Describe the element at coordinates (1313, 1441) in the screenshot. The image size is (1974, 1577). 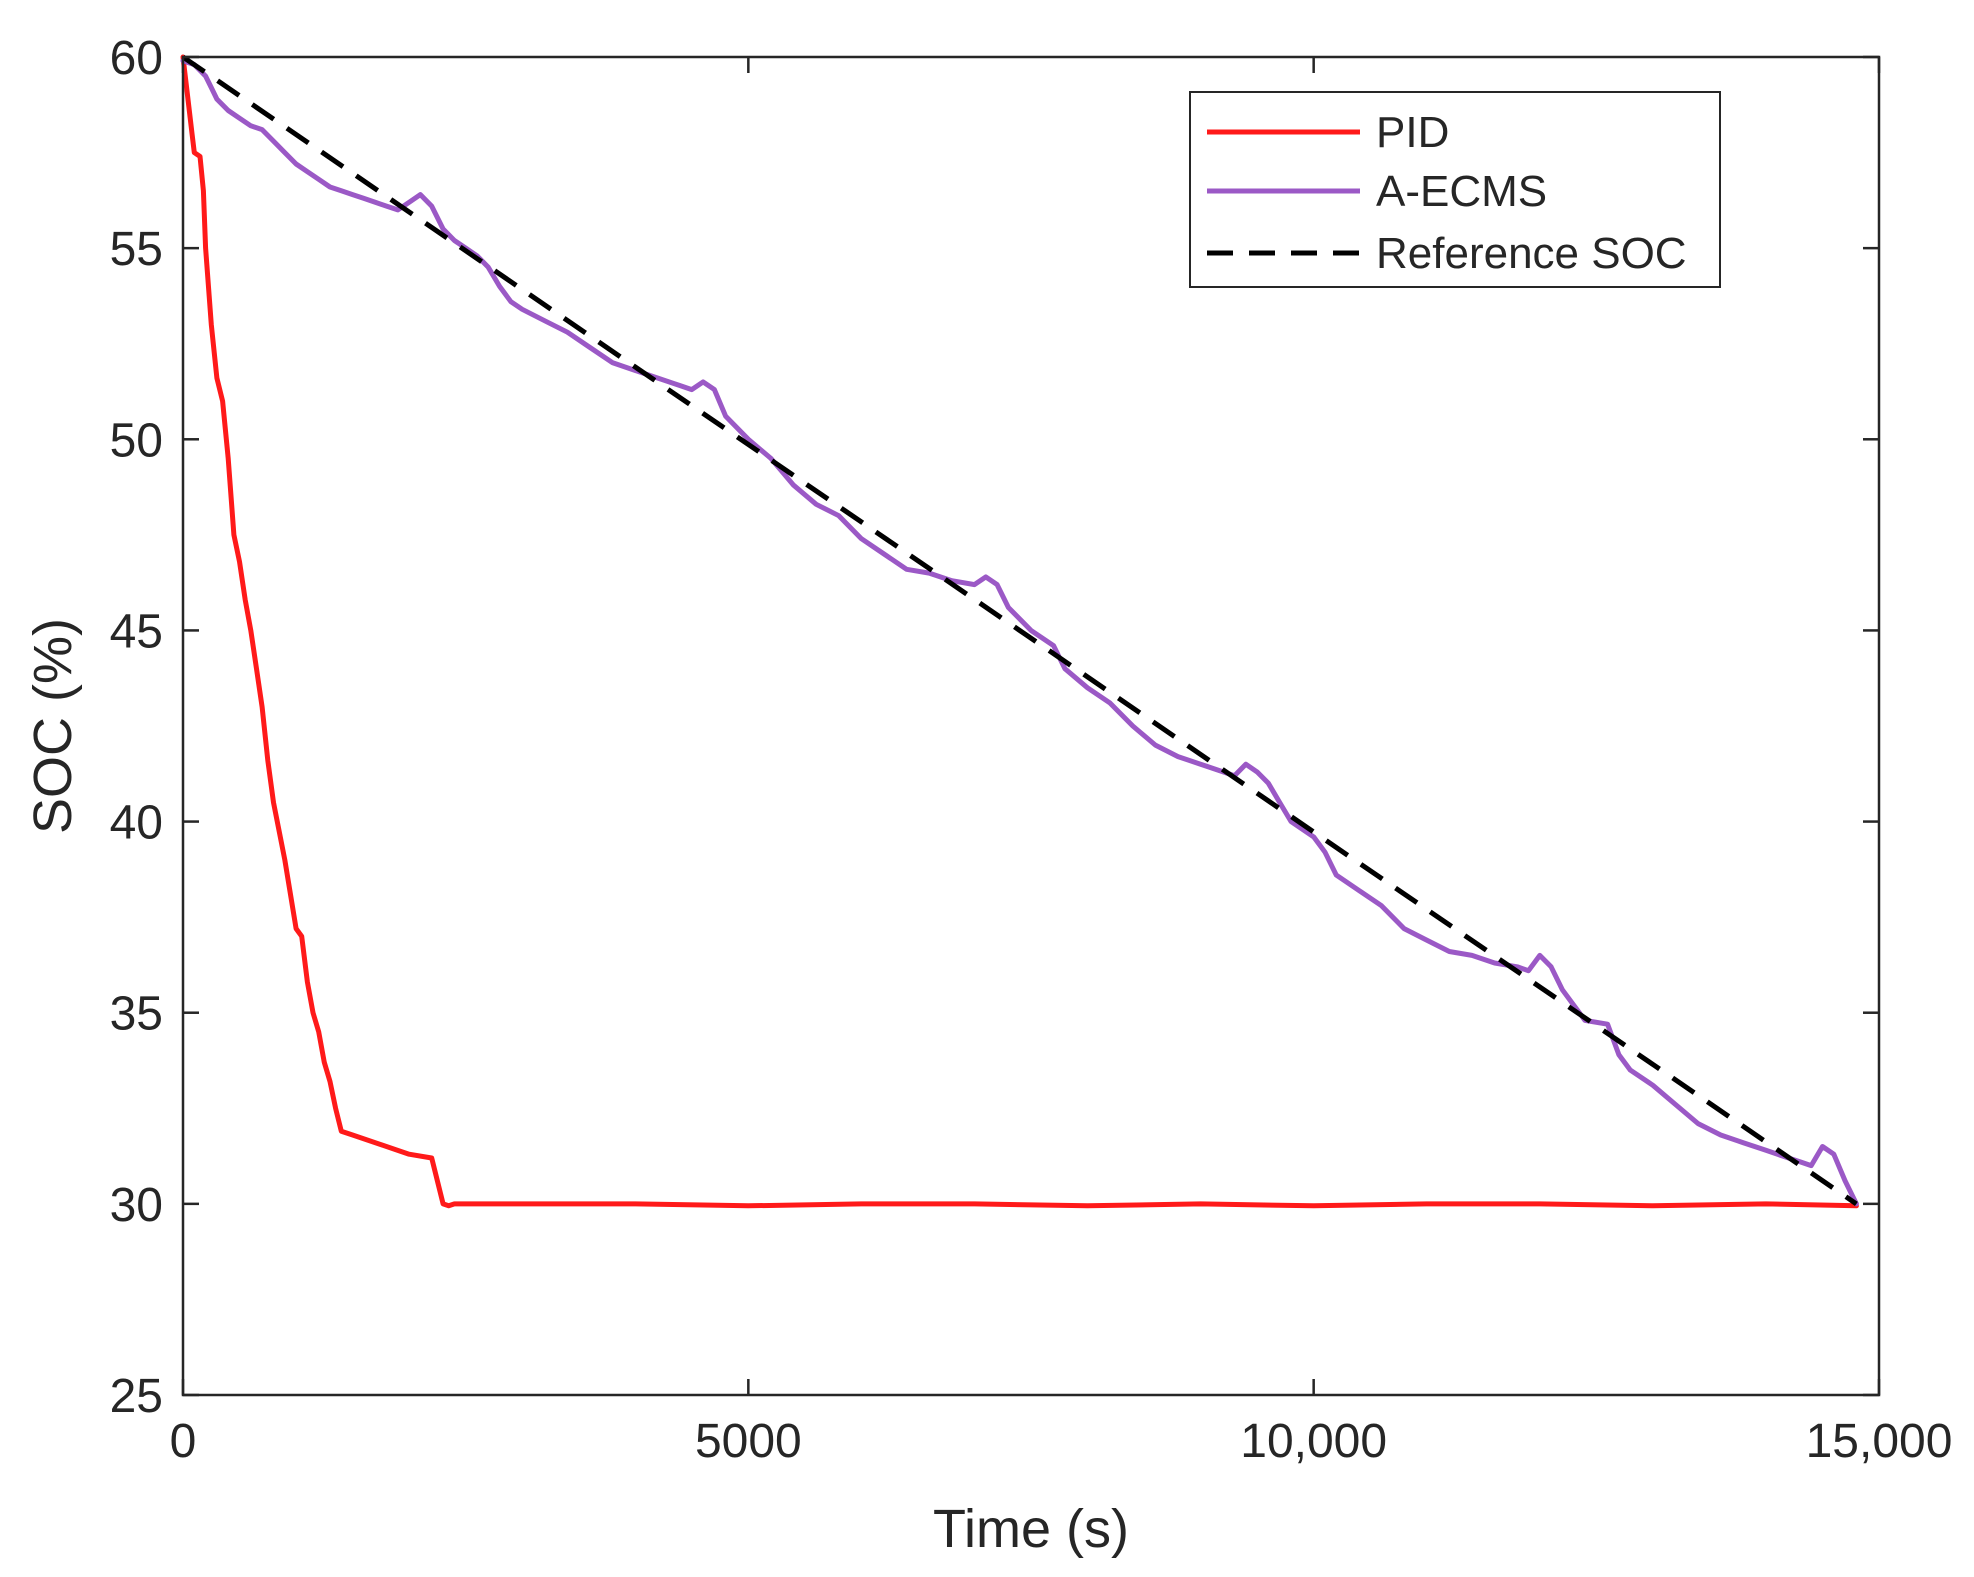
I see `x-tick-label: 10,000` at that location.